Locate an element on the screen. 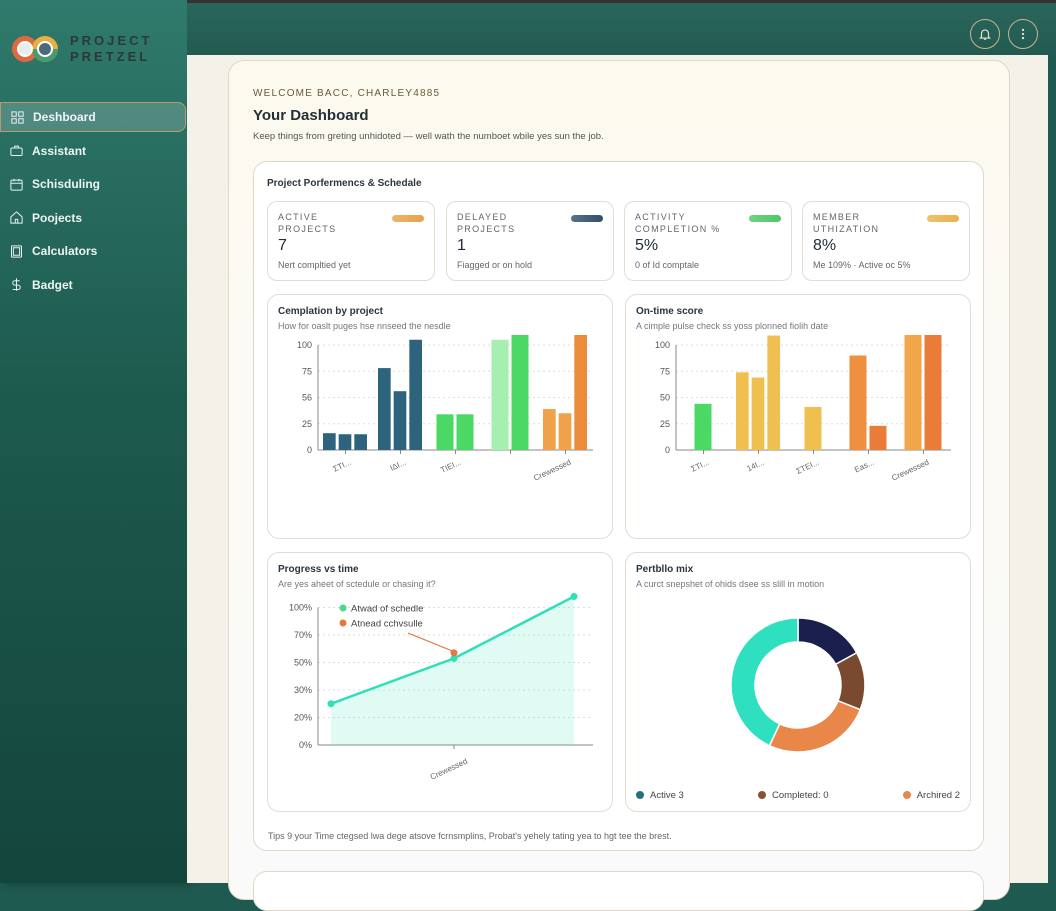 Image resolution: width=1056 pixels, height=911 pixels. chart-legend: Active 3 Completed: 0 Archired 2 is located at coordinates (798, 795).